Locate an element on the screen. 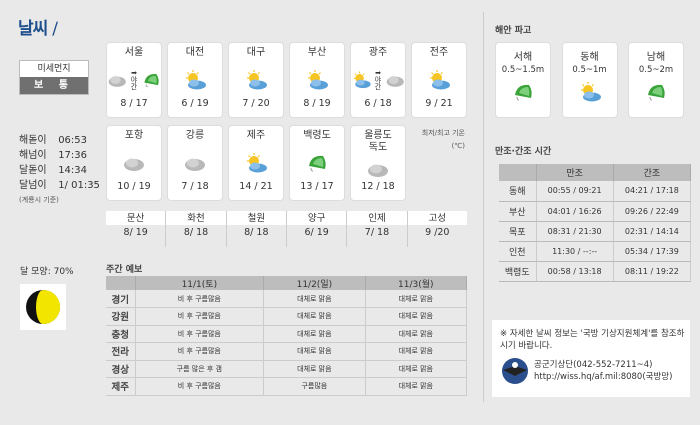 The image size is (700, 425). region: 전라 is located at coordinates (121, 351).